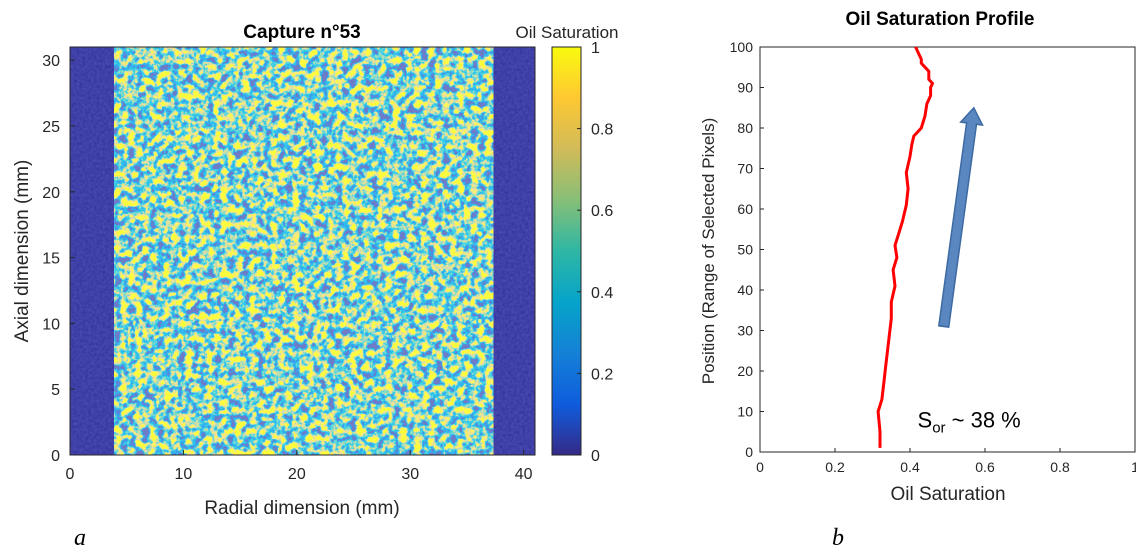 Image resolution: width=1136 pixels, height=550 pixels. I want to click on heatmap-y-tick-label: 20, so click(51, 193).